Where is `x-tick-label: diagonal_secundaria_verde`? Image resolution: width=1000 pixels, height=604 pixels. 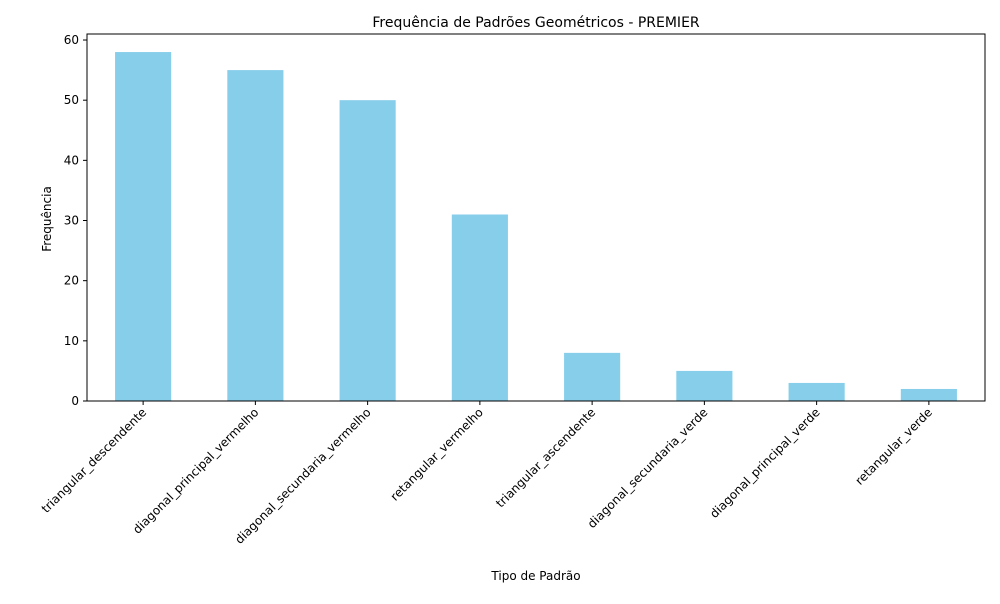
x-tick-label: diagonal_secundaria_verde is located at coordinates (648, 468).